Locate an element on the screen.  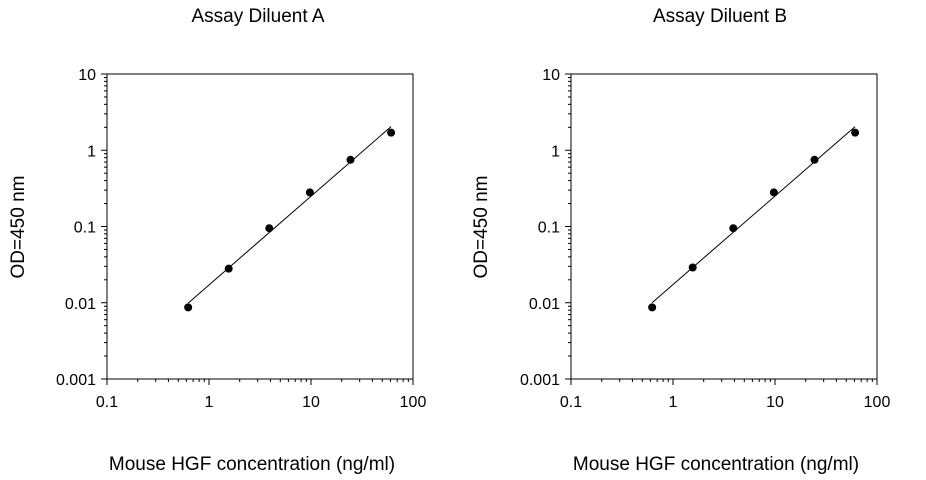
chart-title: Assay Diluent B is located at coordinates (720, 16).